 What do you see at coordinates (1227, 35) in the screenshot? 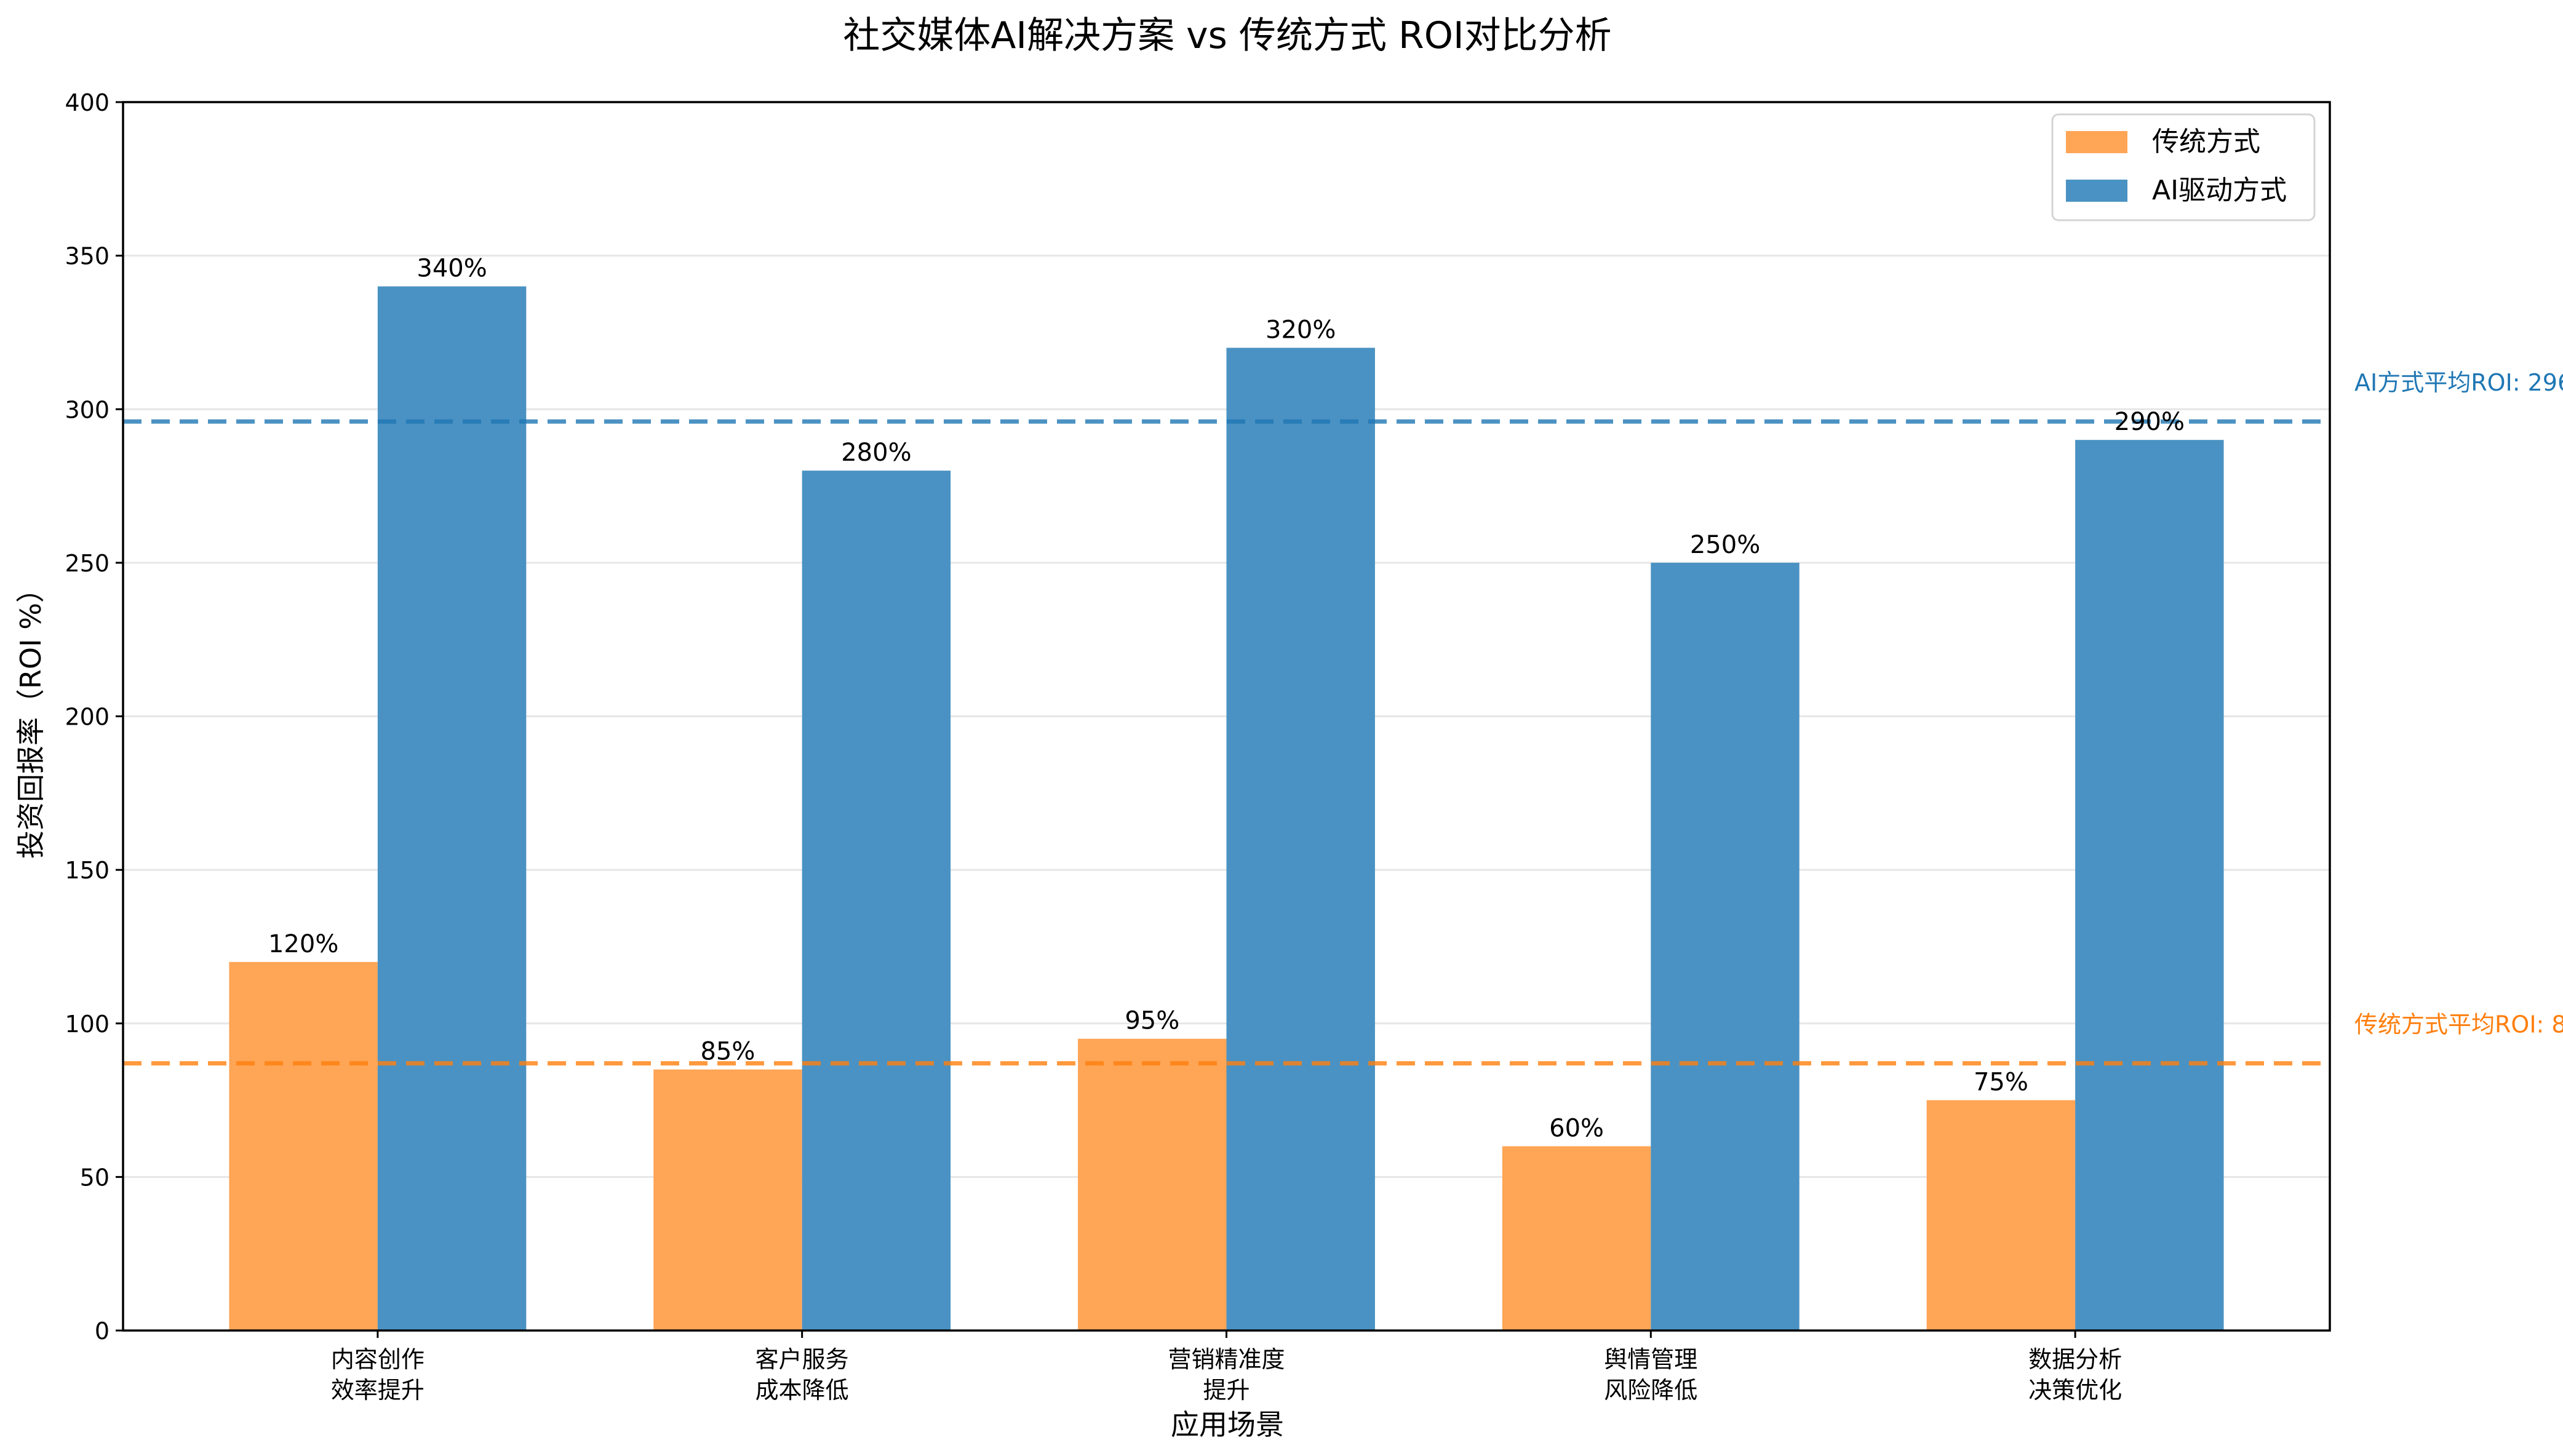
I see `chart-title: 社交媒体AI解决方案 vs 传统方式 ROI对比分析` at bounding box center [1227, 35].